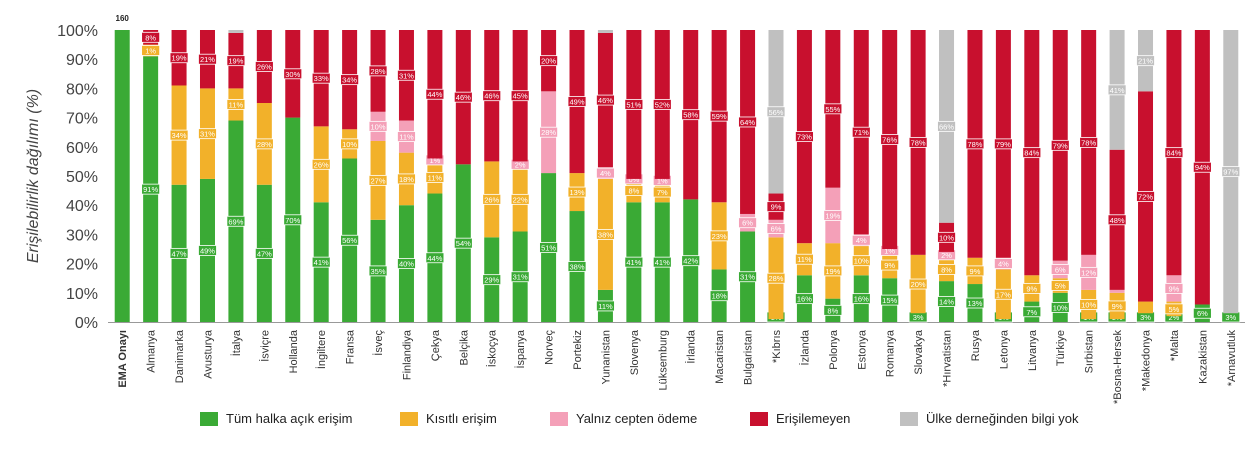  Describe the element at coordinates (436, 345) in the screenshot. I see `category-label: Çekya` at that location.